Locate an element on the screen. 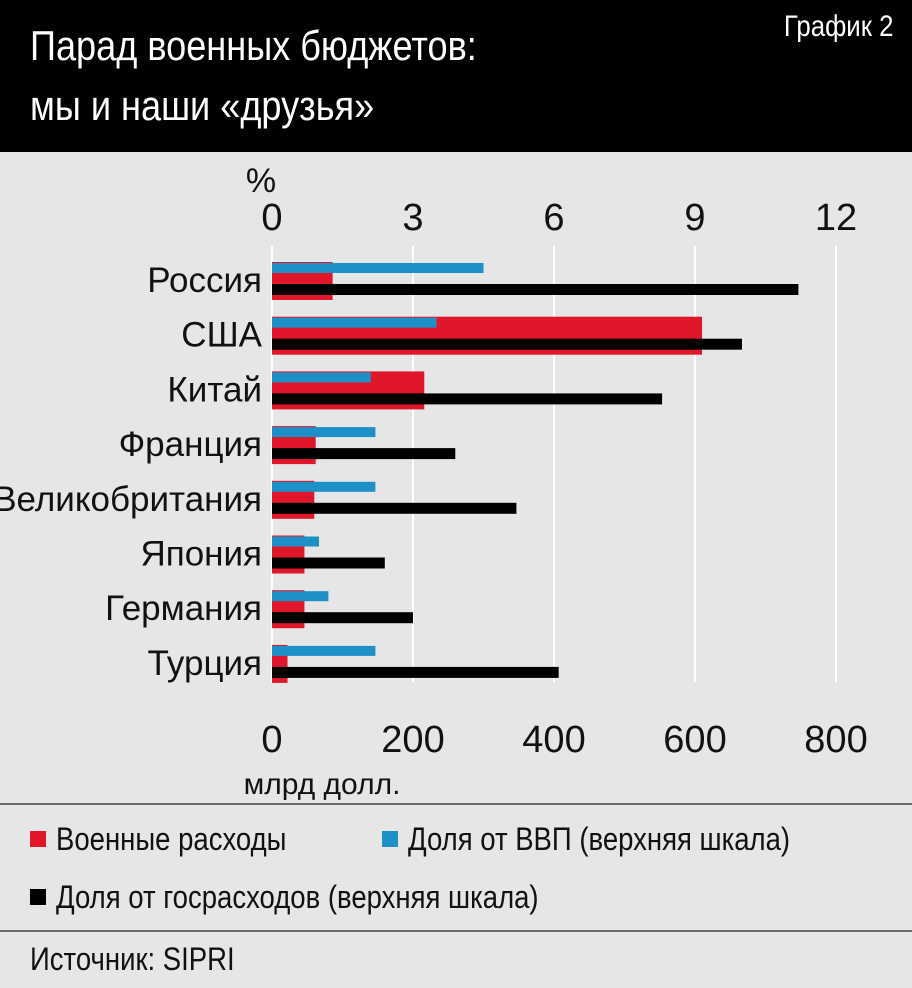 This screenshot has height=988, width=912. top-axis-tick-label: 0 is located at coordinates (271, 218).